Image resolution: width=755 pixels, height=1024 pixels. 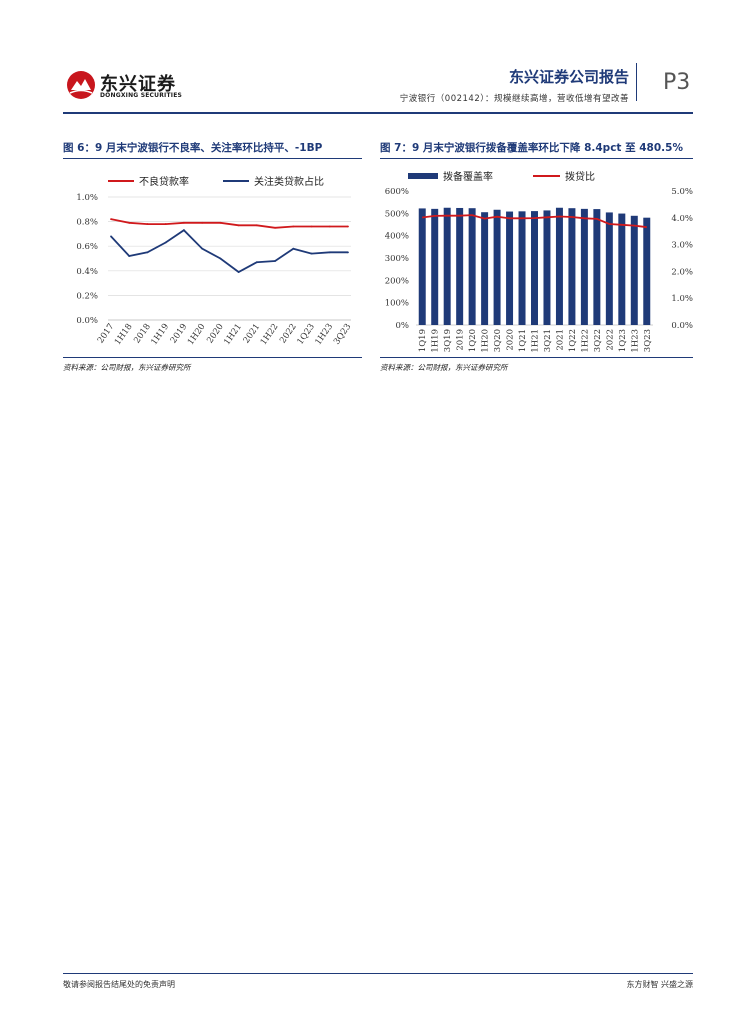 I want to click on company-logo-icon, so click(x=81, y=85).